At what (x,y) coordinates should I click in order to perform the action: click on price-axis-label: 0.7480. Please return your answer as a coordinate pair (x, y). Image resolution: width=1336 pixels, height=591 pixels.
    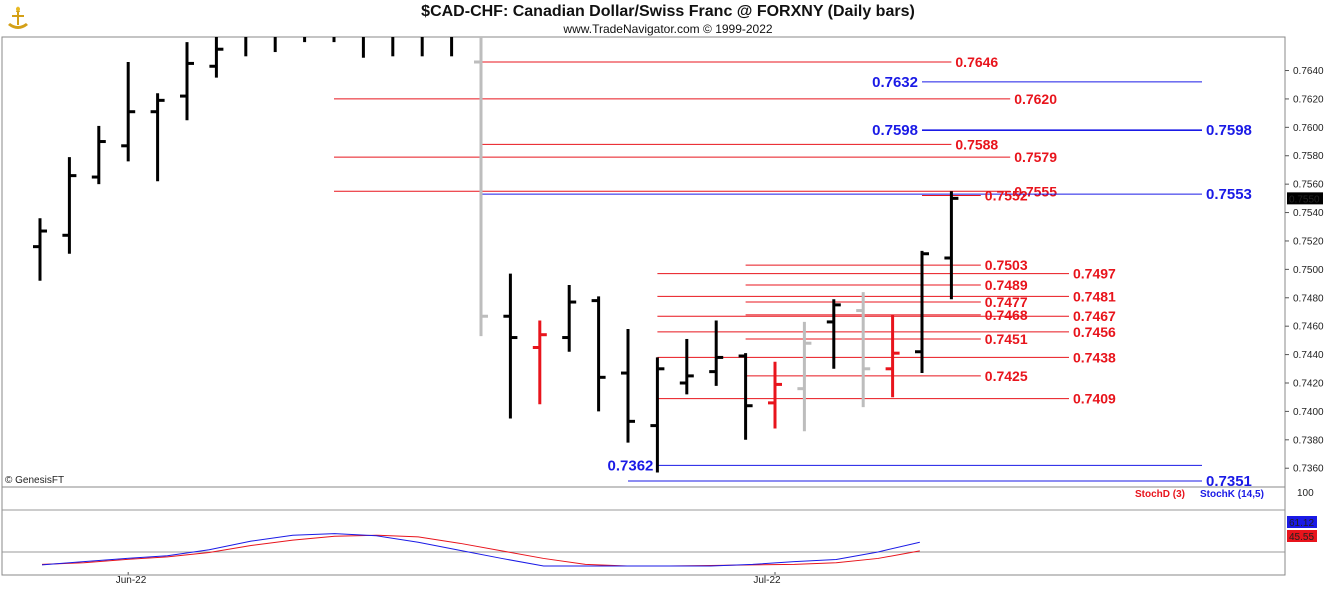
    Looking at the image, I should click on (1308, 298).